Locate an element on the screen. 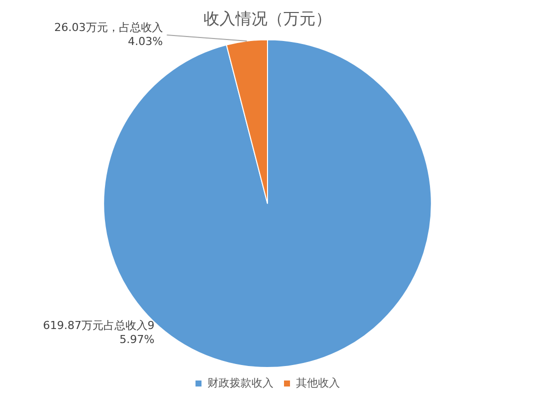 This screenshot has height=401, width=535. data-label: 26.03万元，占总收入4.03% is located at coordinates (108, 34).